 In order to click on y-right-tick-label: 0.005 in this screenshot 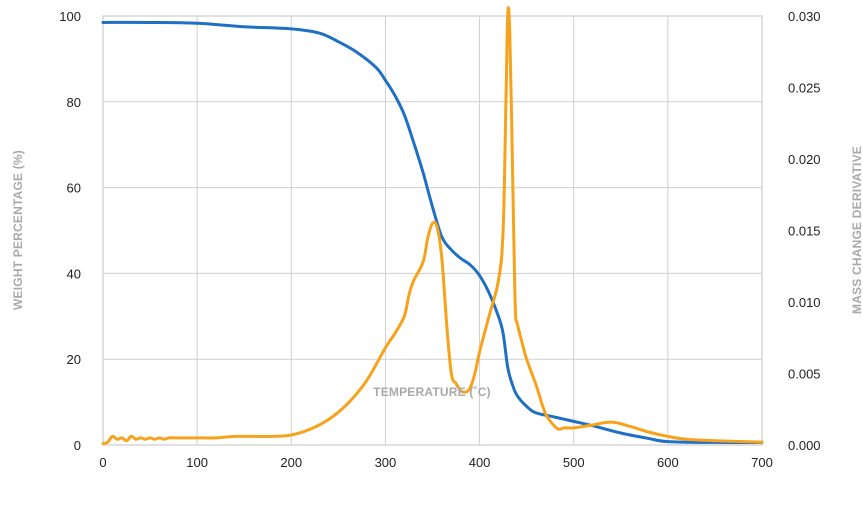, I will do `click(804, 374)`.